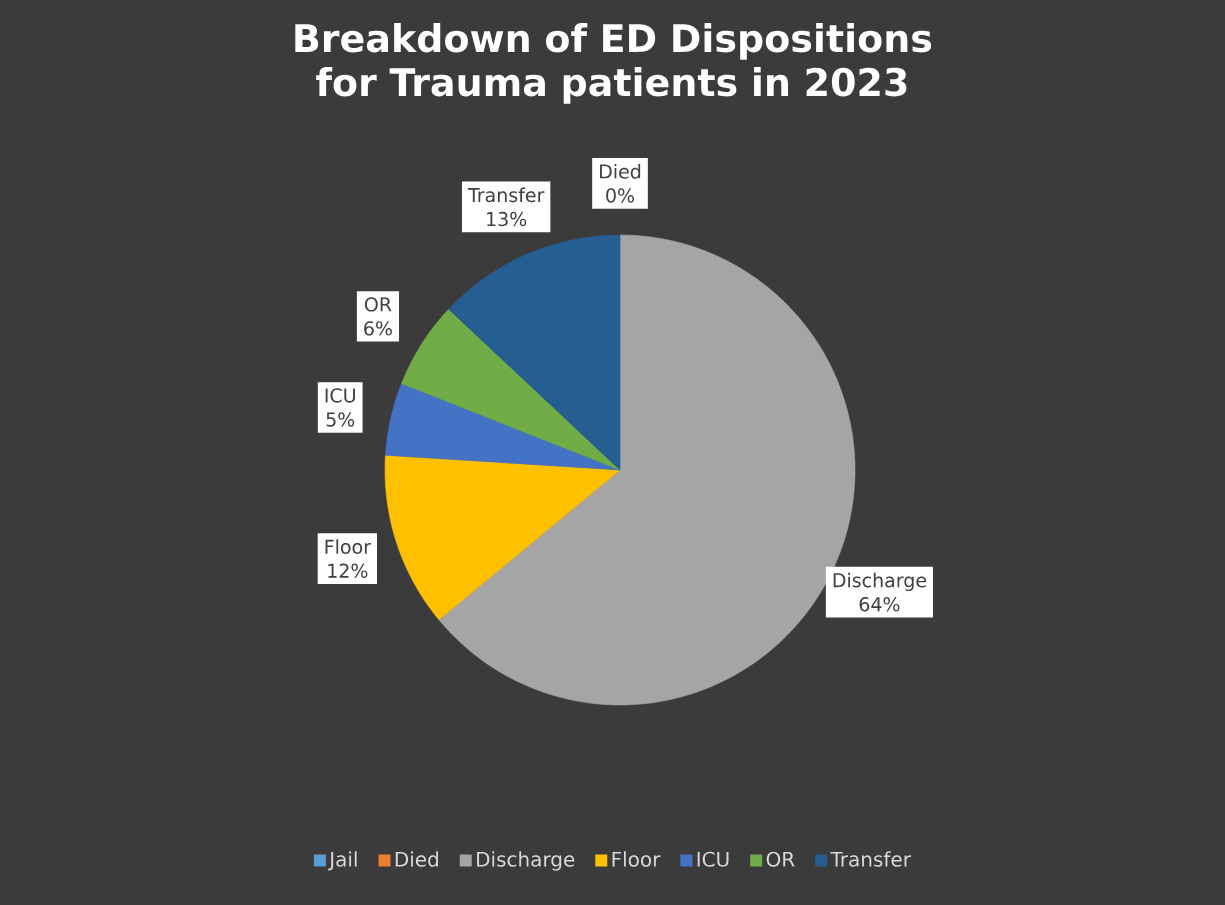  What do you see at coordinates (636, 859) in the screenshot?
I see `legend-label: Floor` at bounding box center [636, 859].